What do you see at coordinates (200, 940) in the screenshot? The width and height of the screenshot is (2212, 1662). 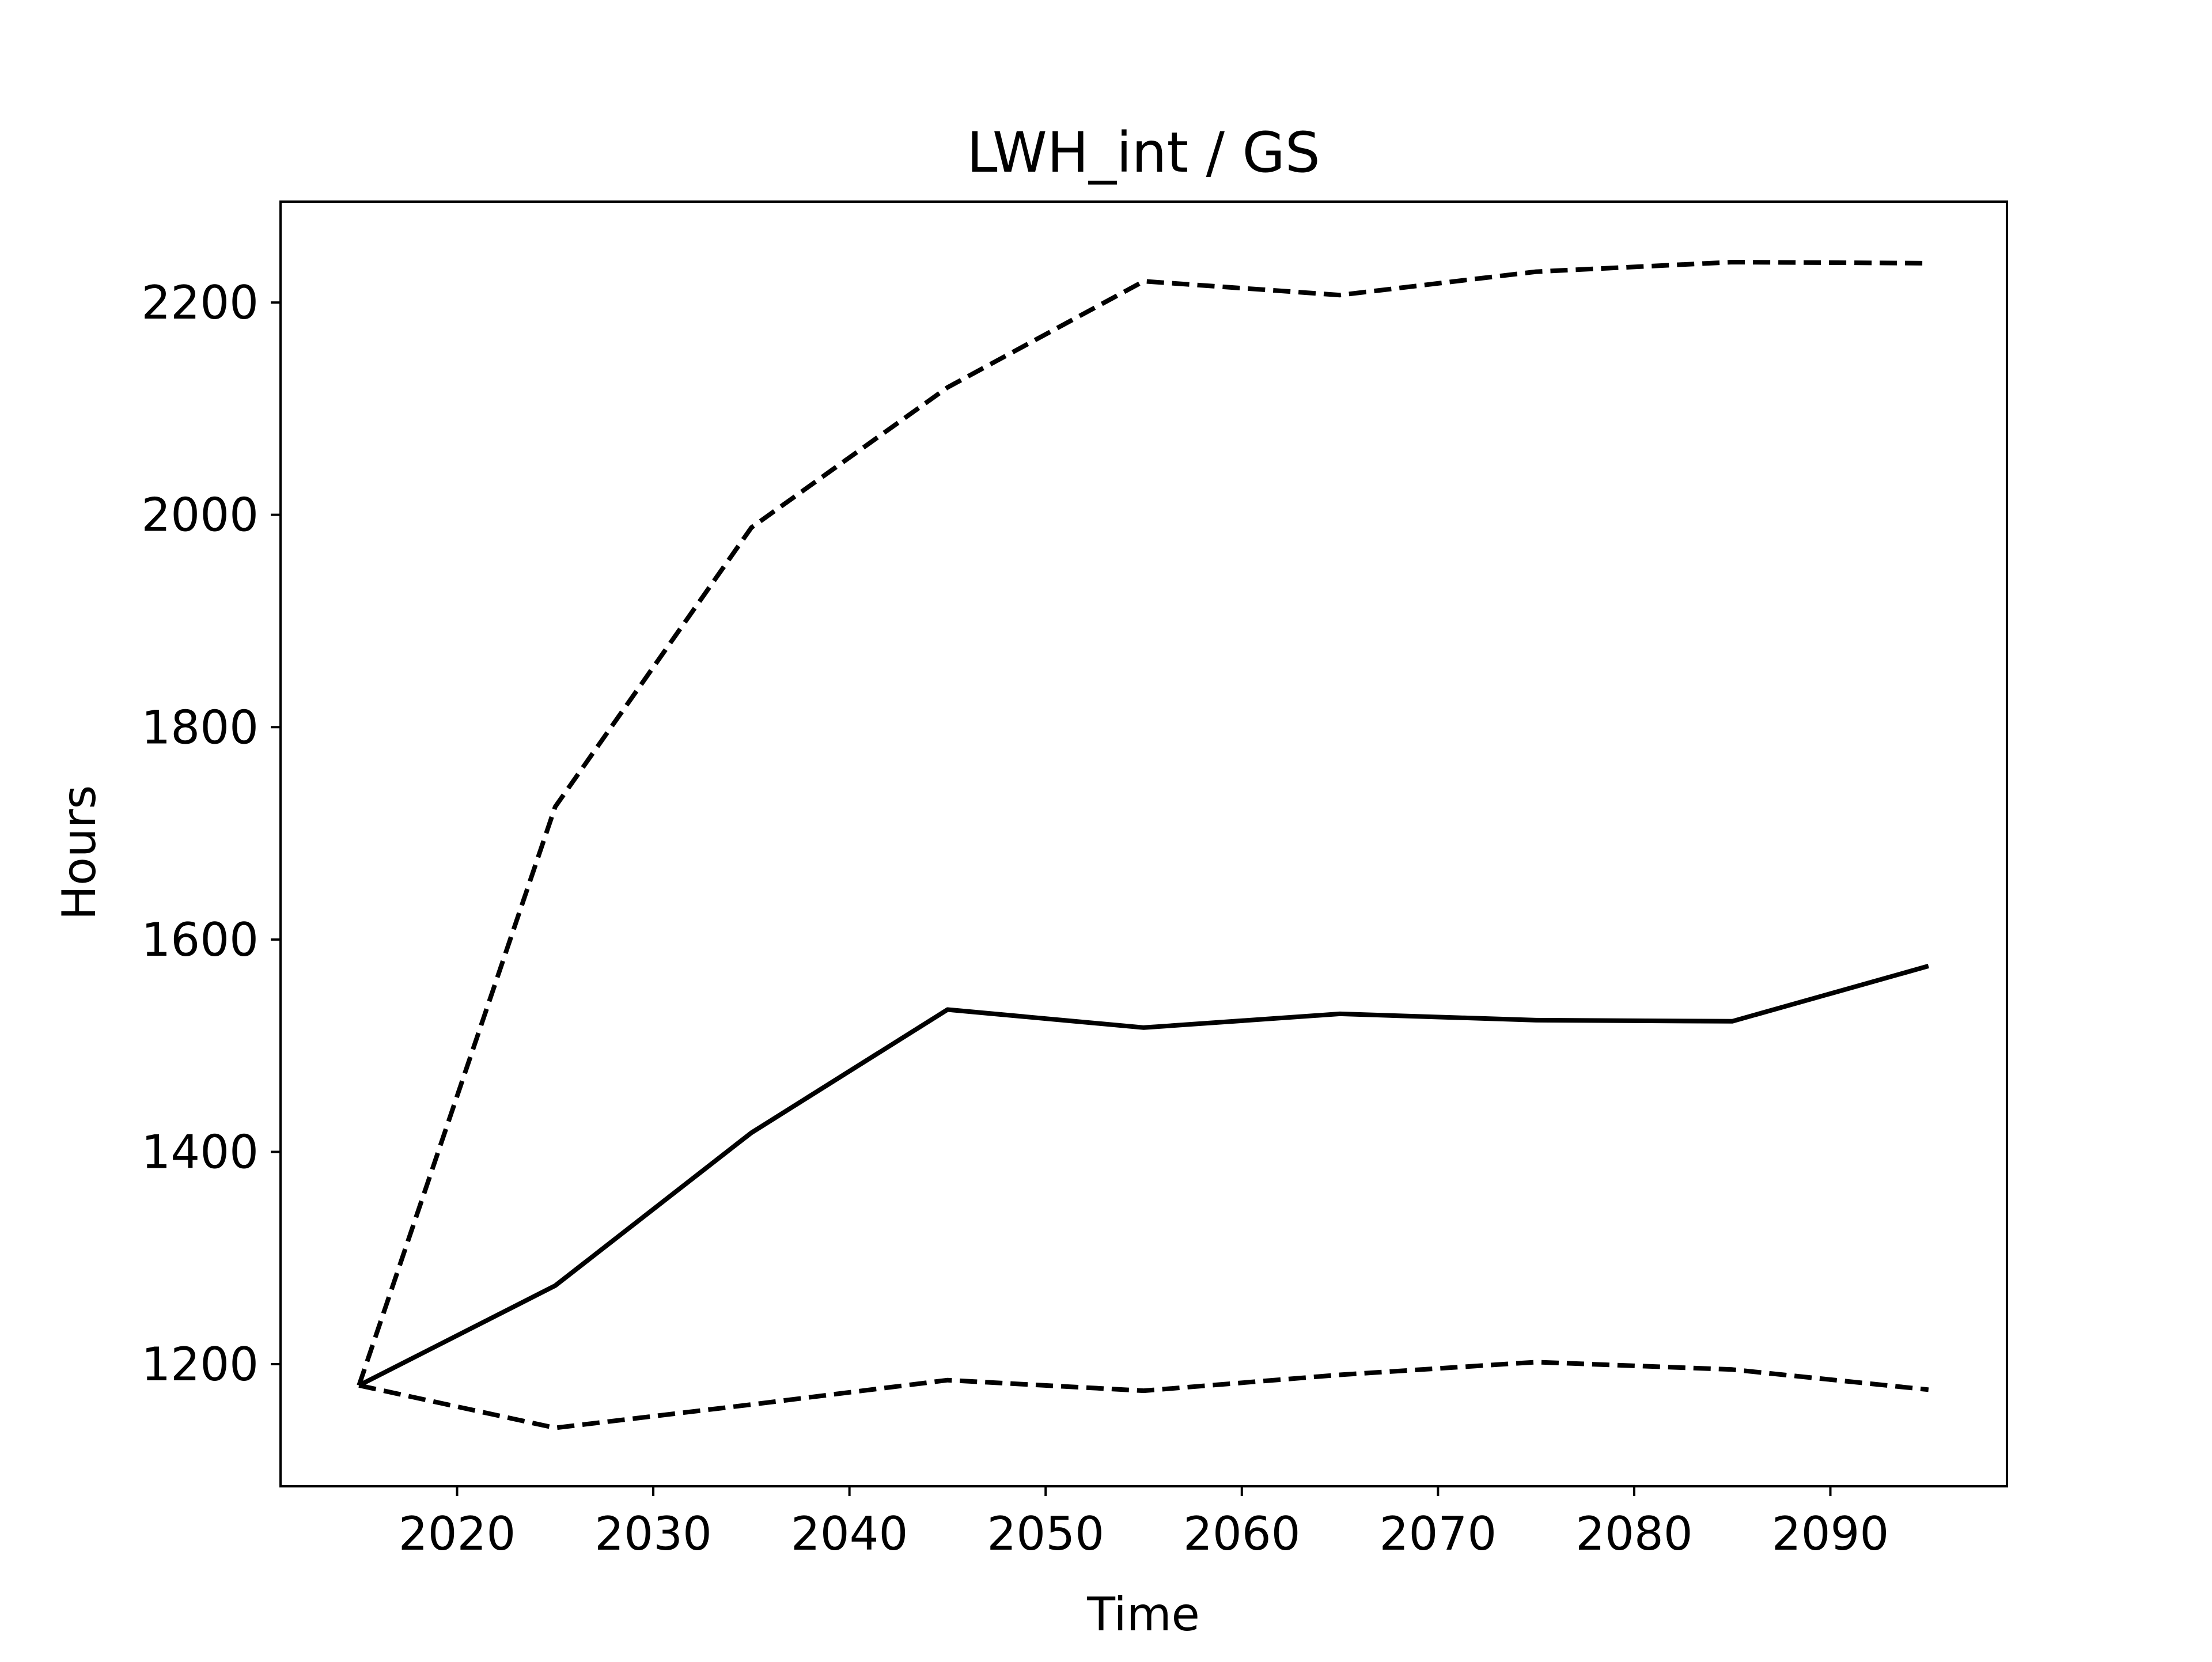 I see `y-tick-label: 1600` at bounding box center [200, 940].